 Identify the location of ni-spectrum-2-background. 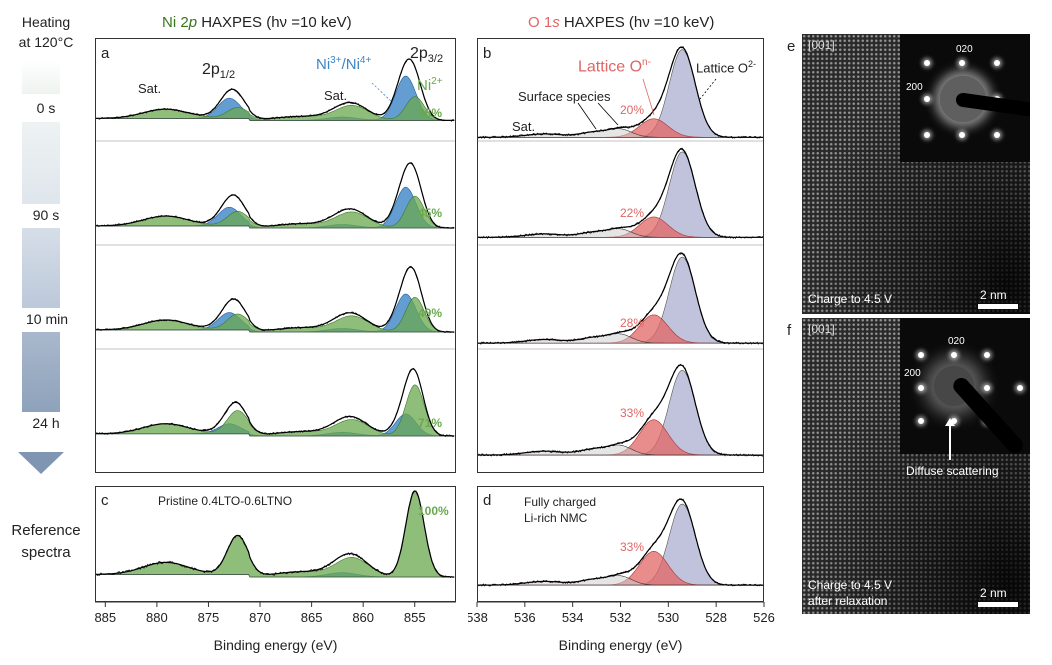
(275, 331).